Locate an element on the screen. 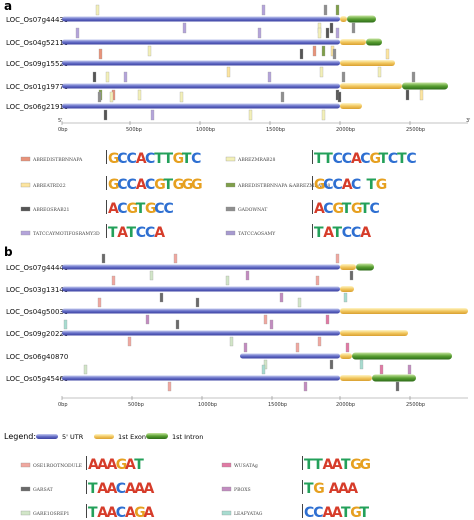 The height and width of the screenshot is (520, 474). gene-label: LOC_Os06g21910 is located at coordinates (37, 107).